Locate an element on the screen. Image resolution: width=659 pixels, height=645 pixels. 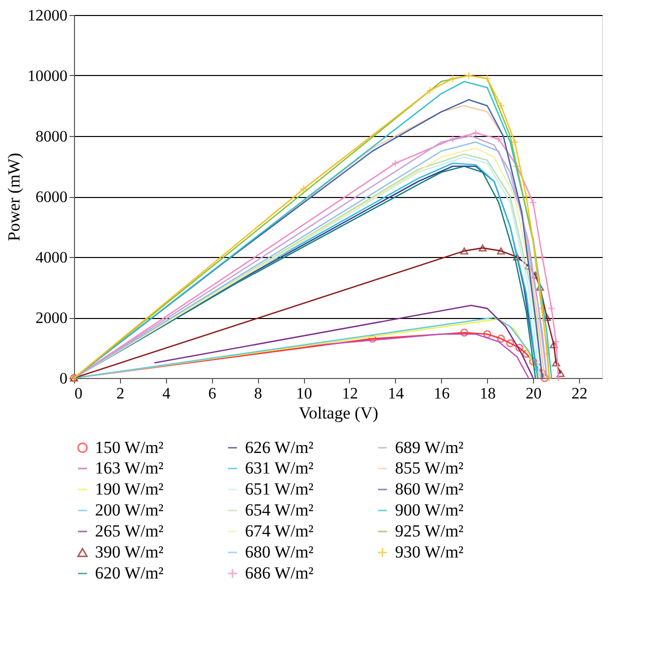
legend-label: 163 W/m² is located at coordinates (129, 468).